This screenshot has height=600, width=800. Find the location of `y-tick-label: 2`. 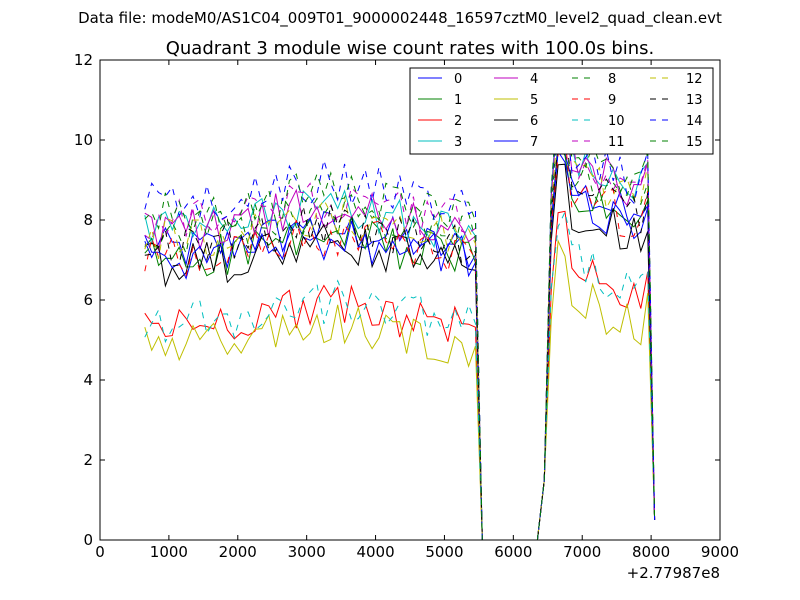

y-tick-label: 2 is located at coordinates (88, 460).